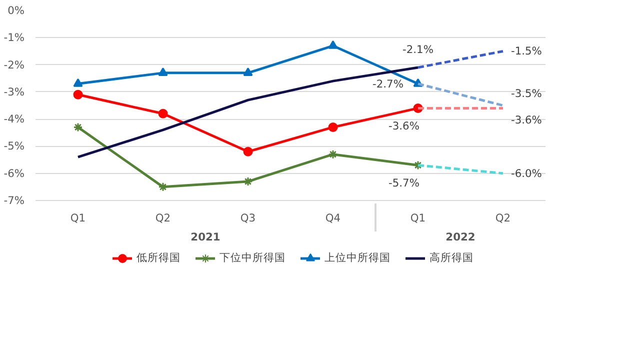  Describe the element at coordinates (461, 237) in the screenshot. I see `text: 2022` at that location.